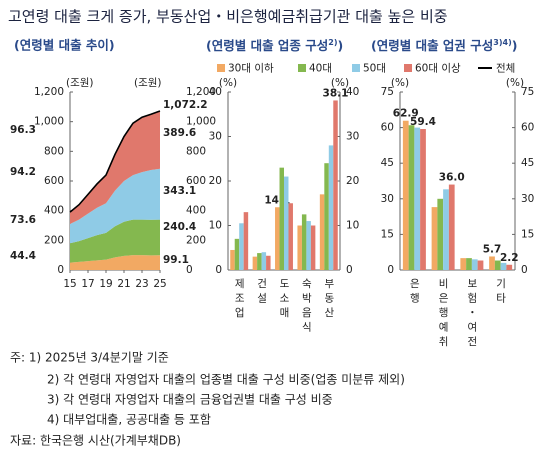 This screenshot has width=550, height=453. I want to click on y-tick-label: 15, so click(387, 234).